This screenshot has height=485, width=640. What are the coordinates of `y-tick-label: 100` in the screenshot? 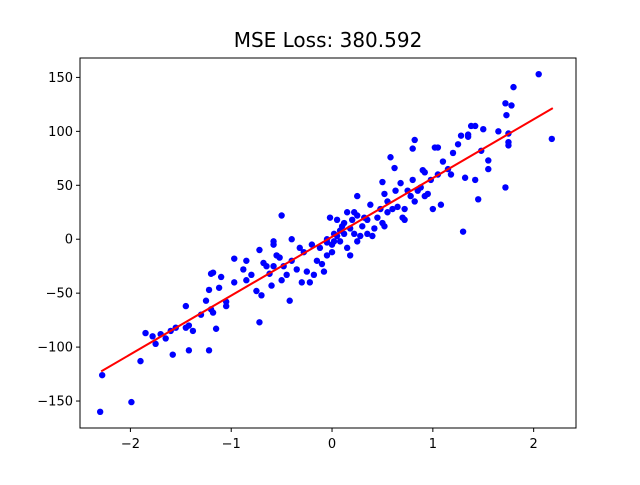 It's located at (60, 132).